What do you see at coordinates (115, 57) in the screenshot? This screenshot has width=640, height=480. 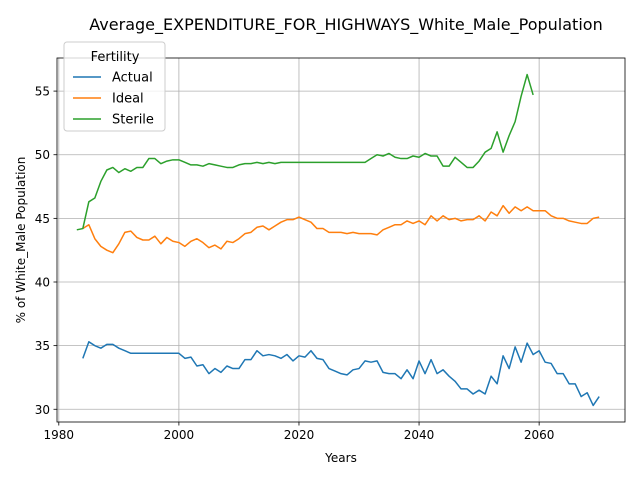 I see `legend-title: Fertility` at bounding box center [115, 57].